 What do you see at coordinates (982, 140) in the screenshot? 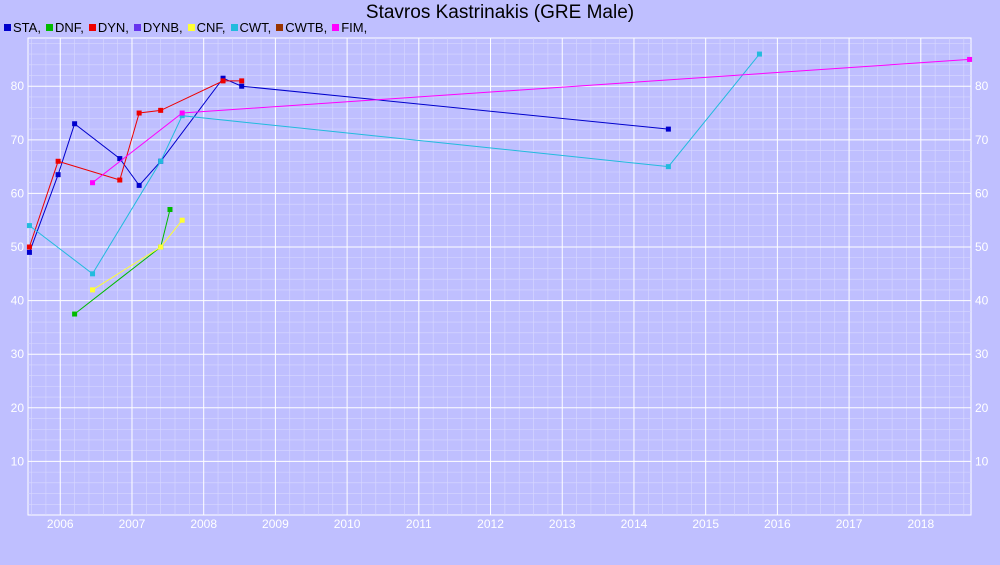
I see `y-tick-label-right: 70` at bounding box center [982, 140].